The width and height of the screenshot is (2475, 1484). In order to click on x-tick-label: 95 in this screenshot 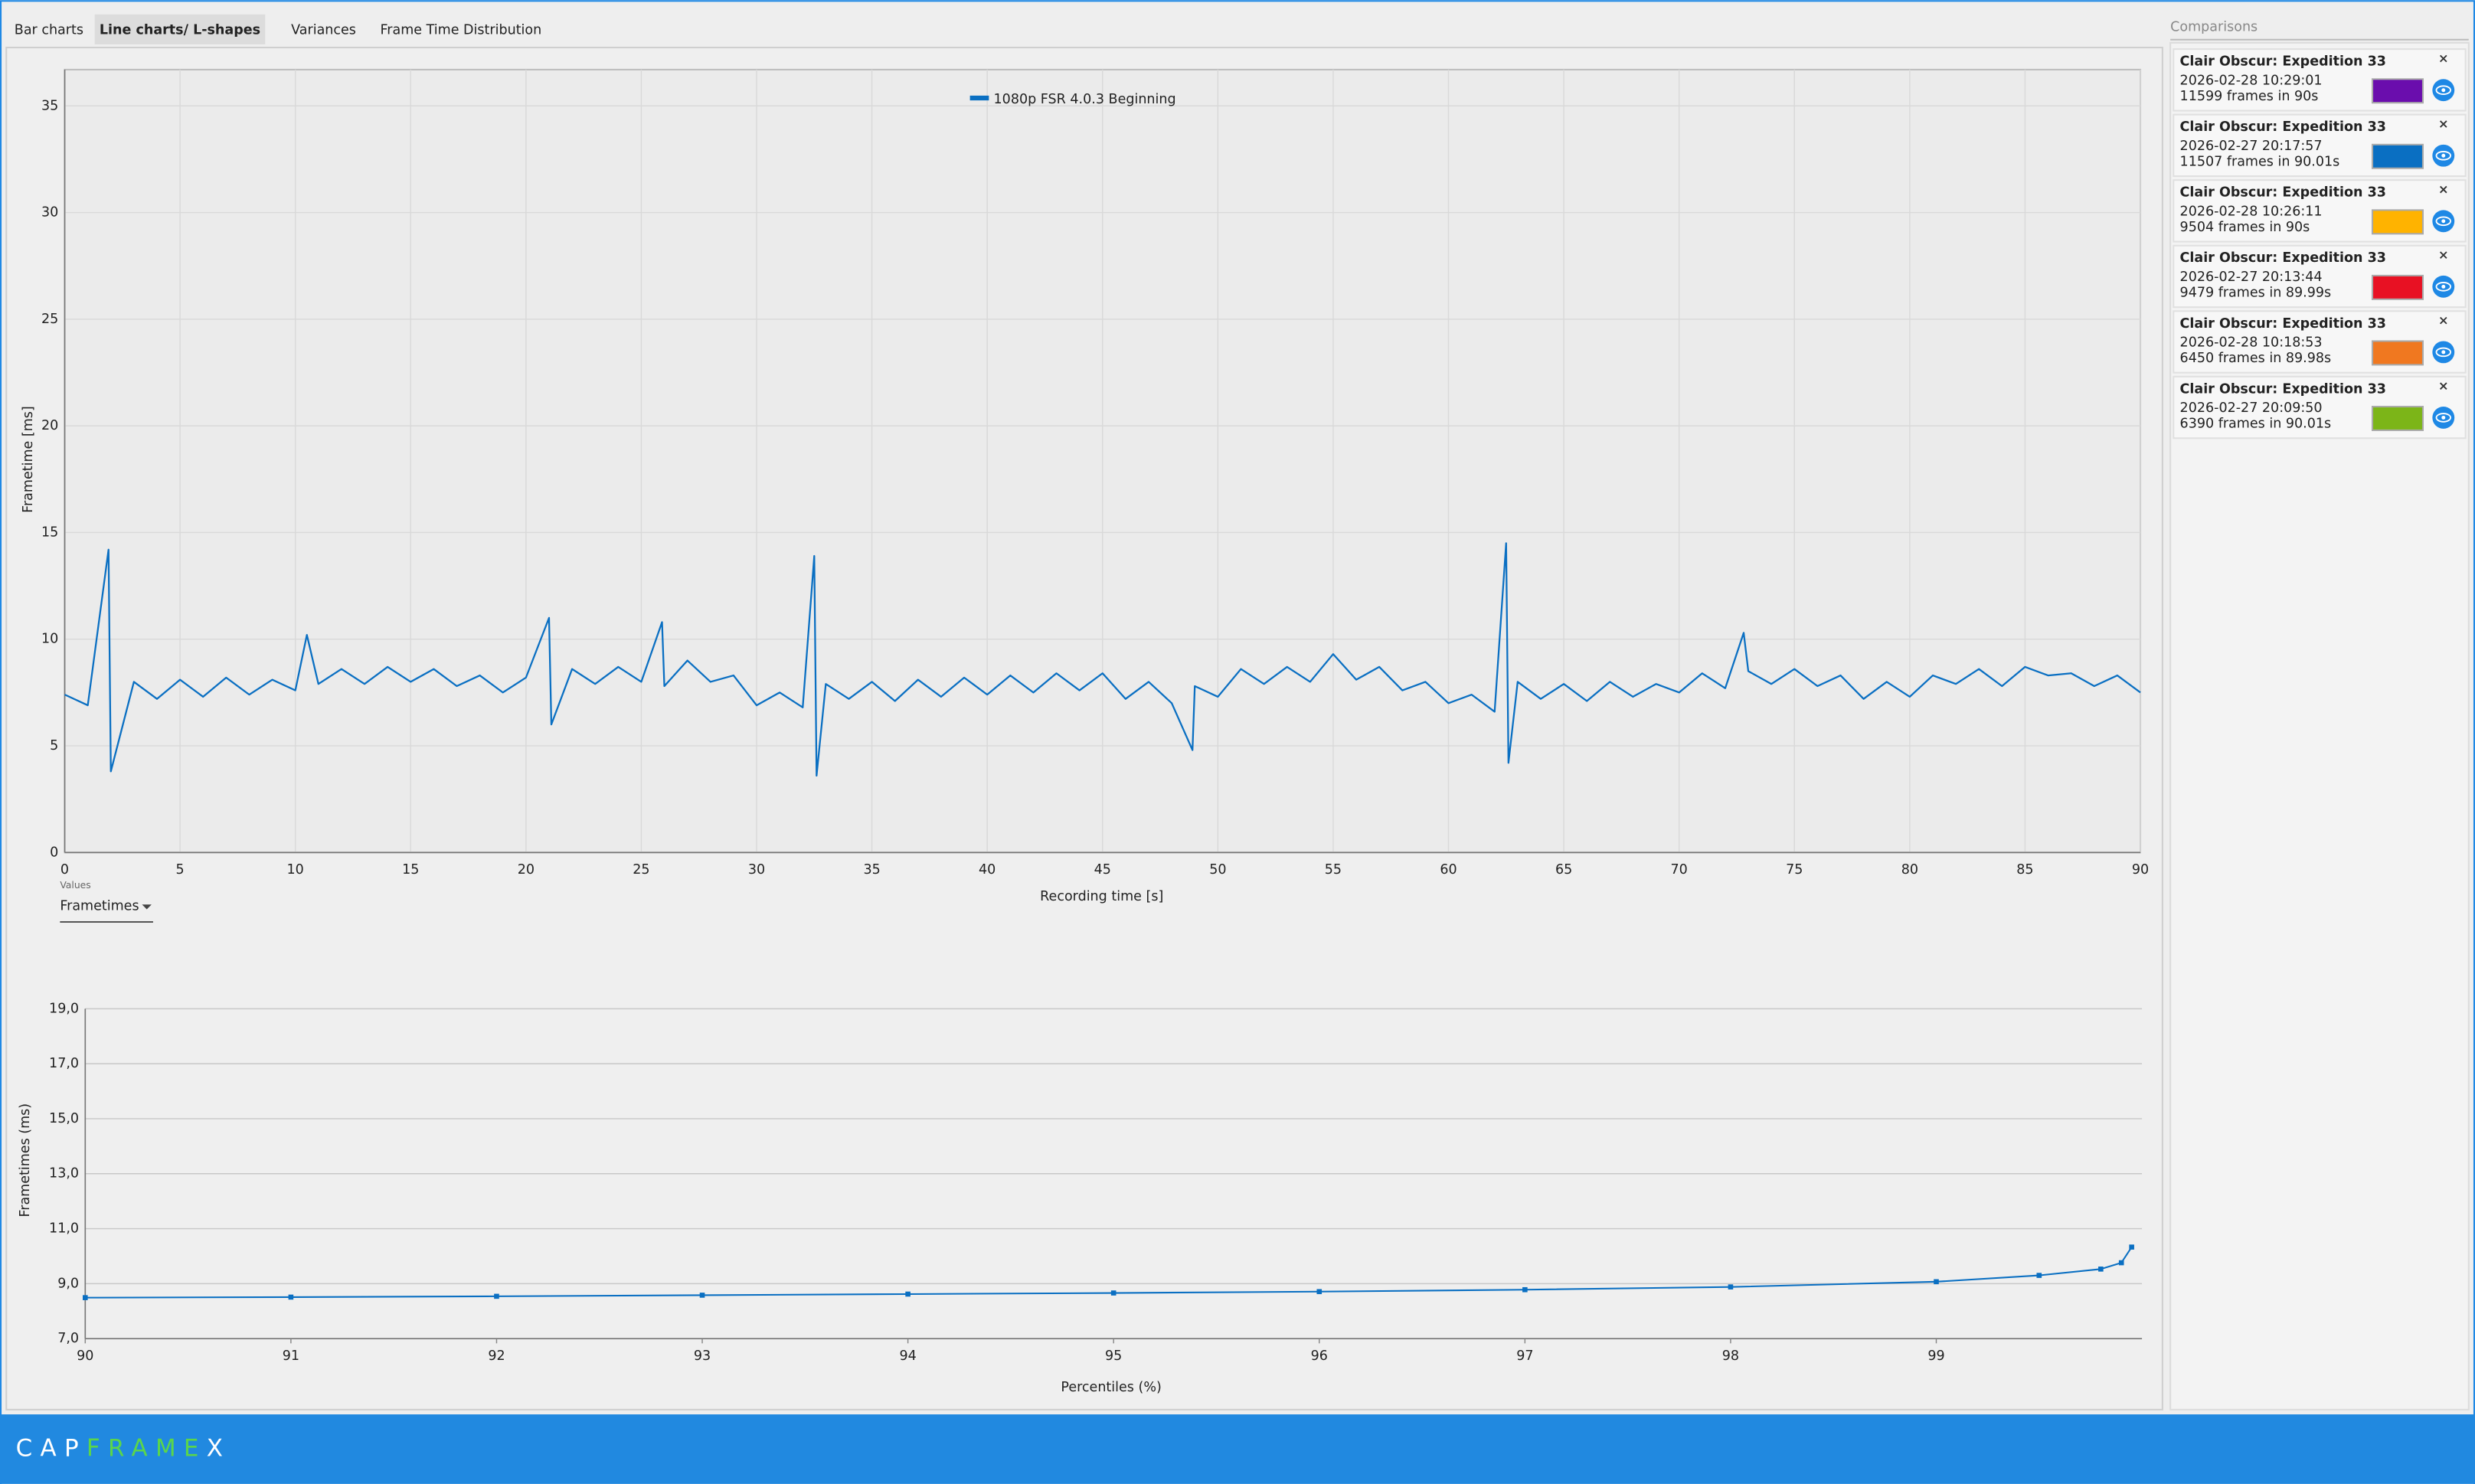, I will do `click(1113, 1356)`.